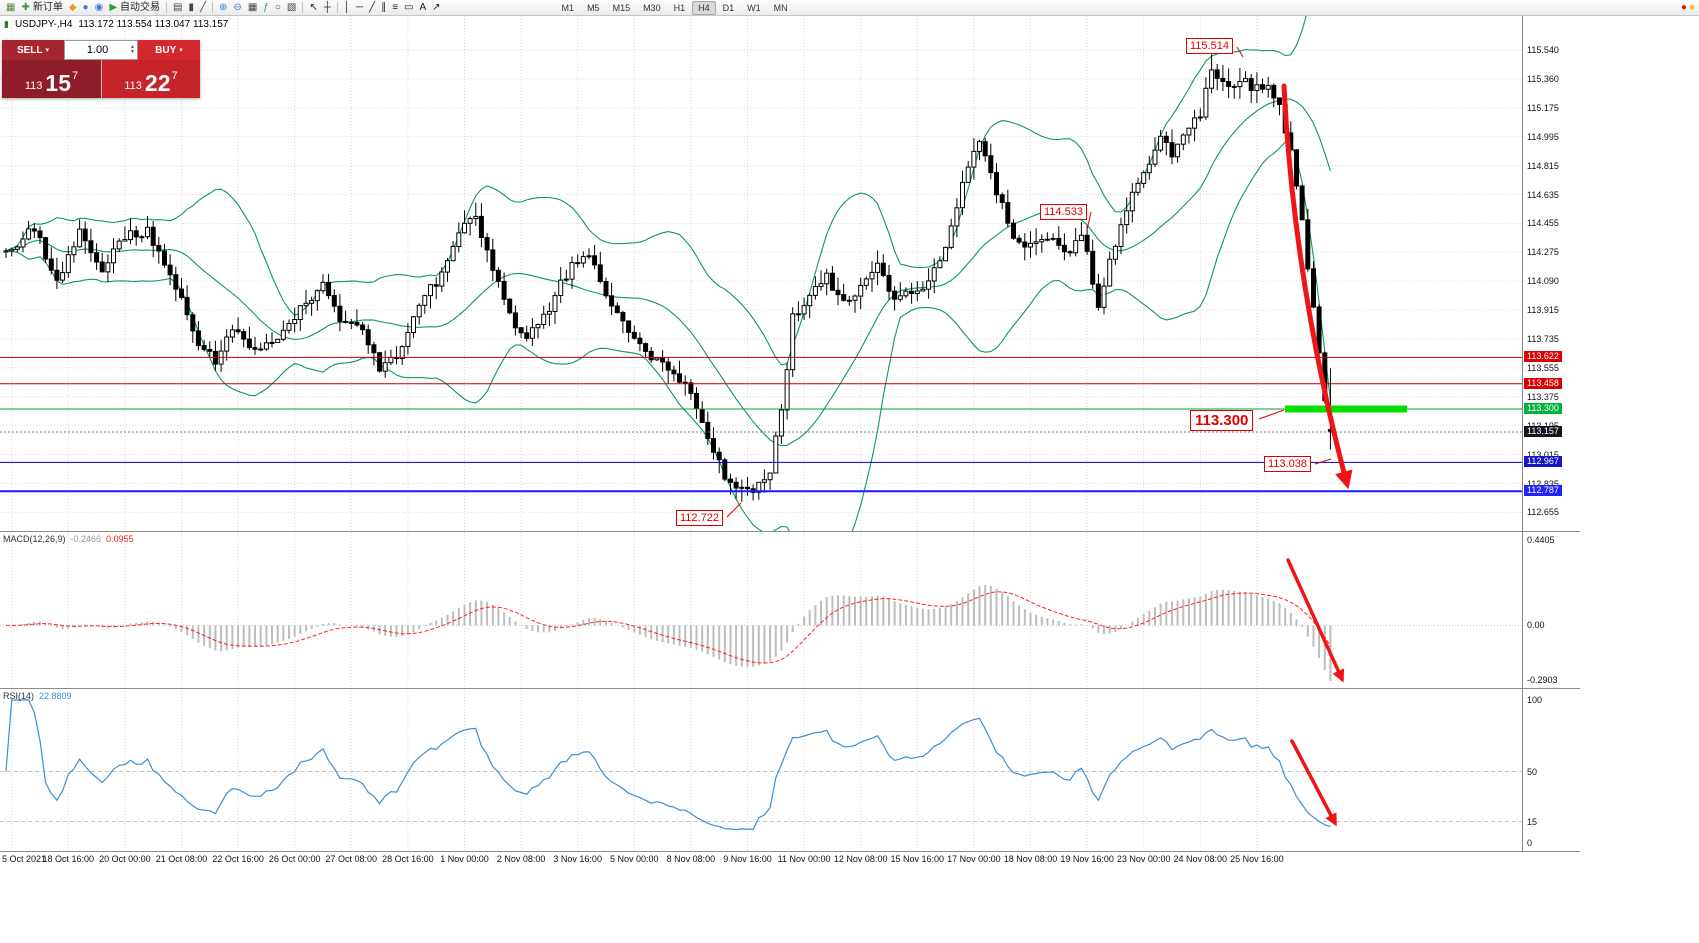 The width and height of the screenshot is (1699, 943). Describe the element at coordinates (181, 50) in the screenshot. I see `buy-dropdown-icon: ▾` at that location.